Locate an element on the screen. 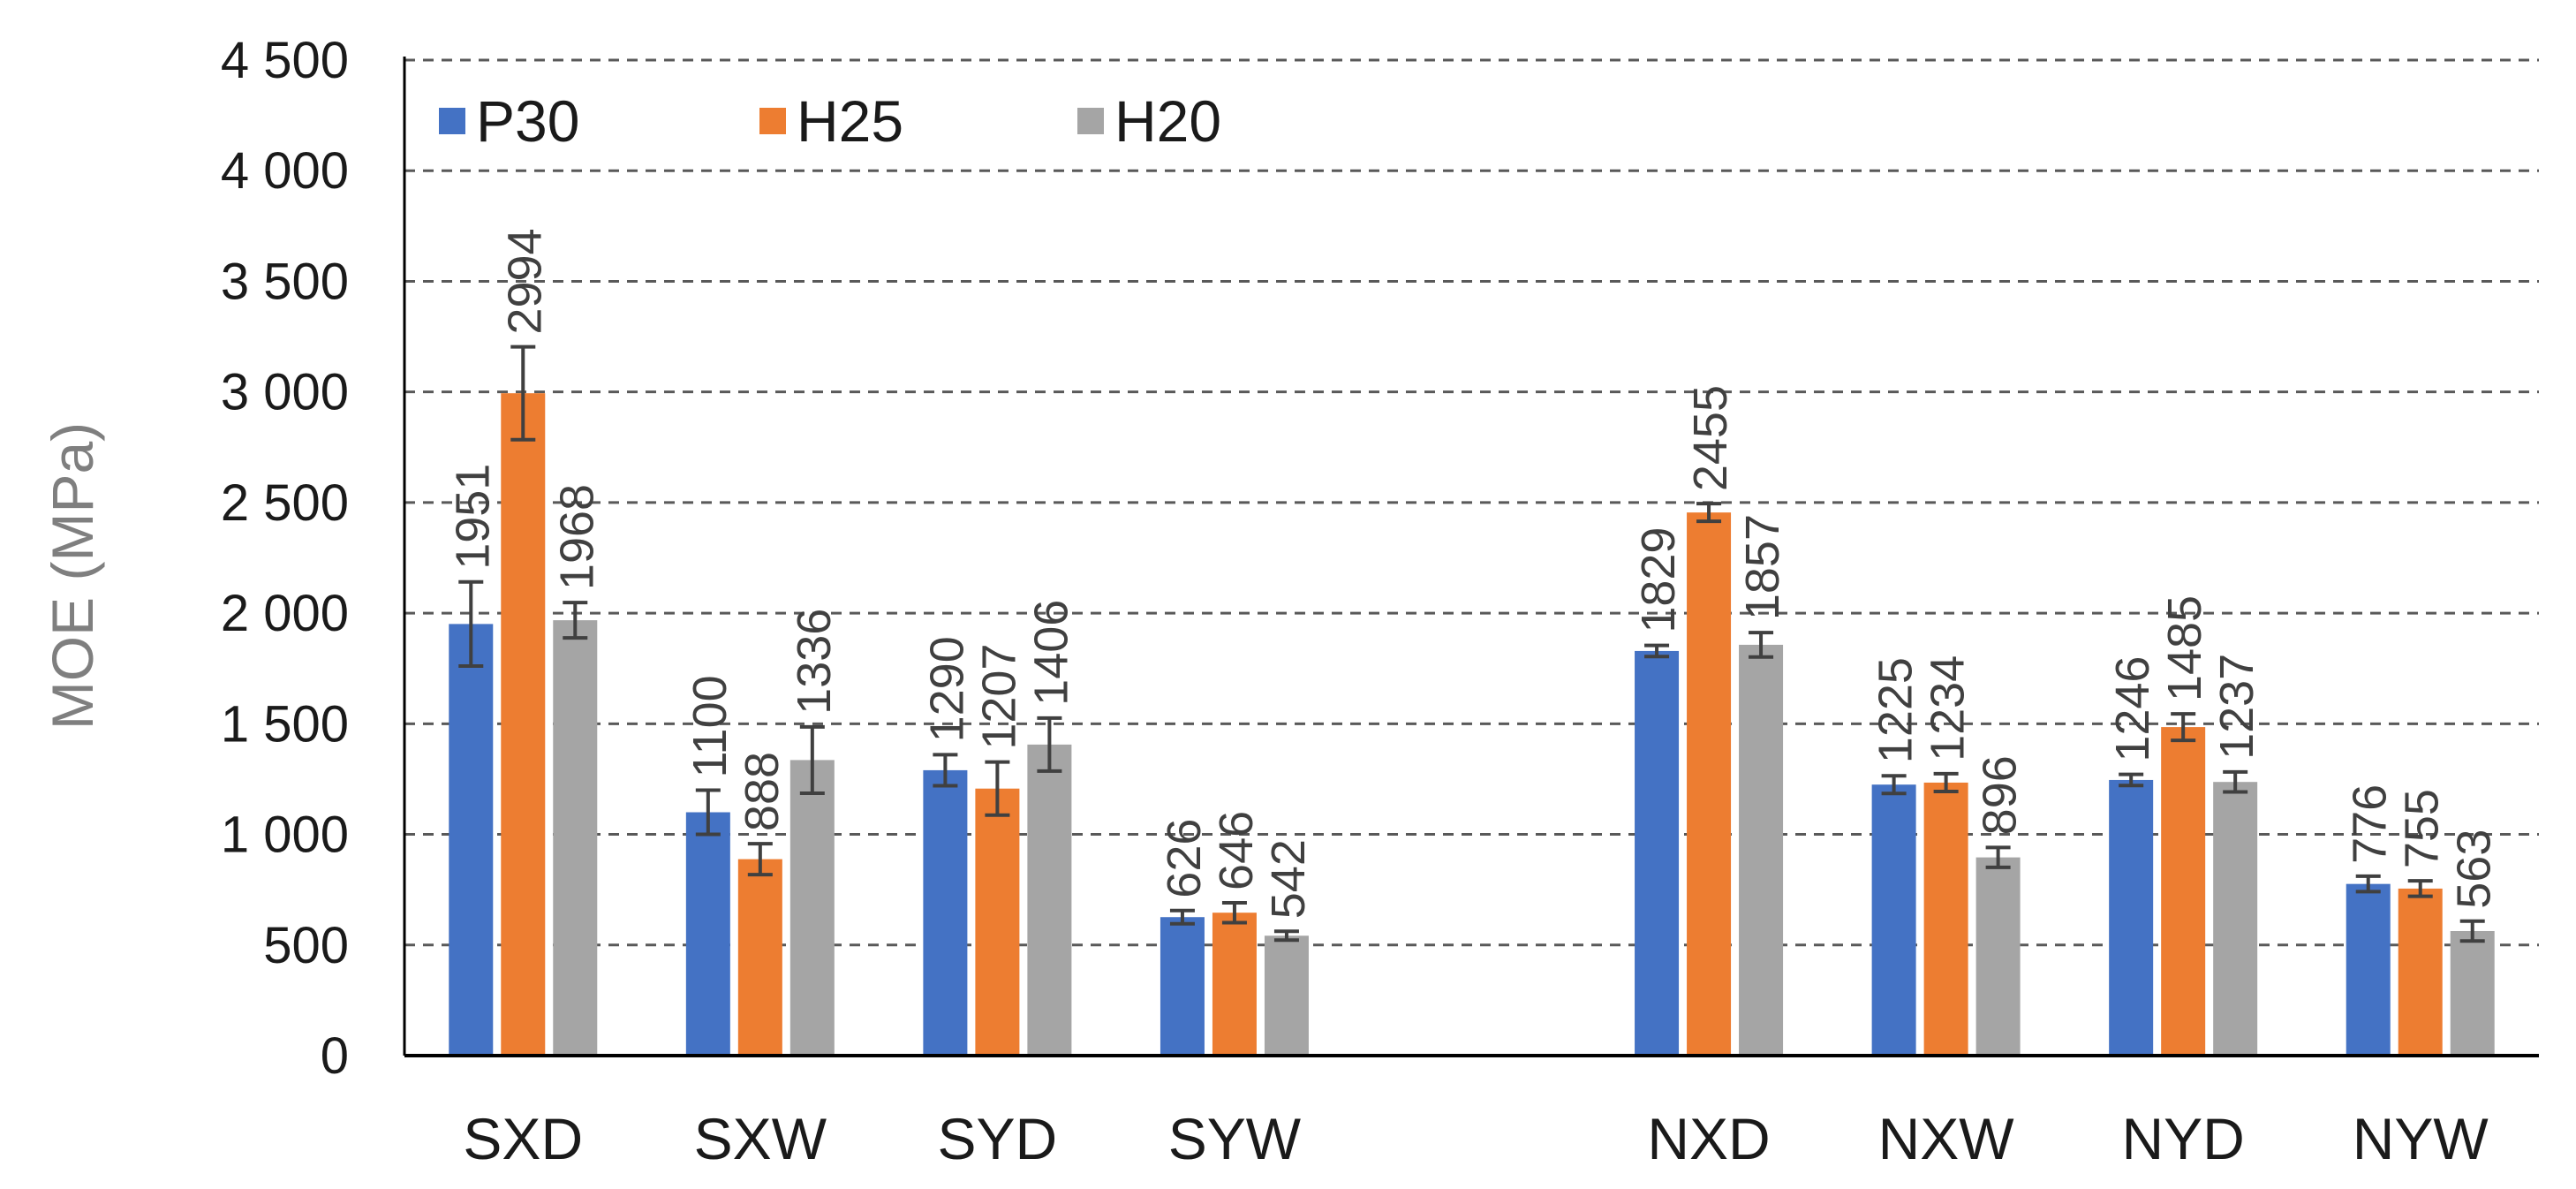 This screenshot has width=2576, height=1189. data-label-h25: 1234 is located at coordinates (1948, 708).